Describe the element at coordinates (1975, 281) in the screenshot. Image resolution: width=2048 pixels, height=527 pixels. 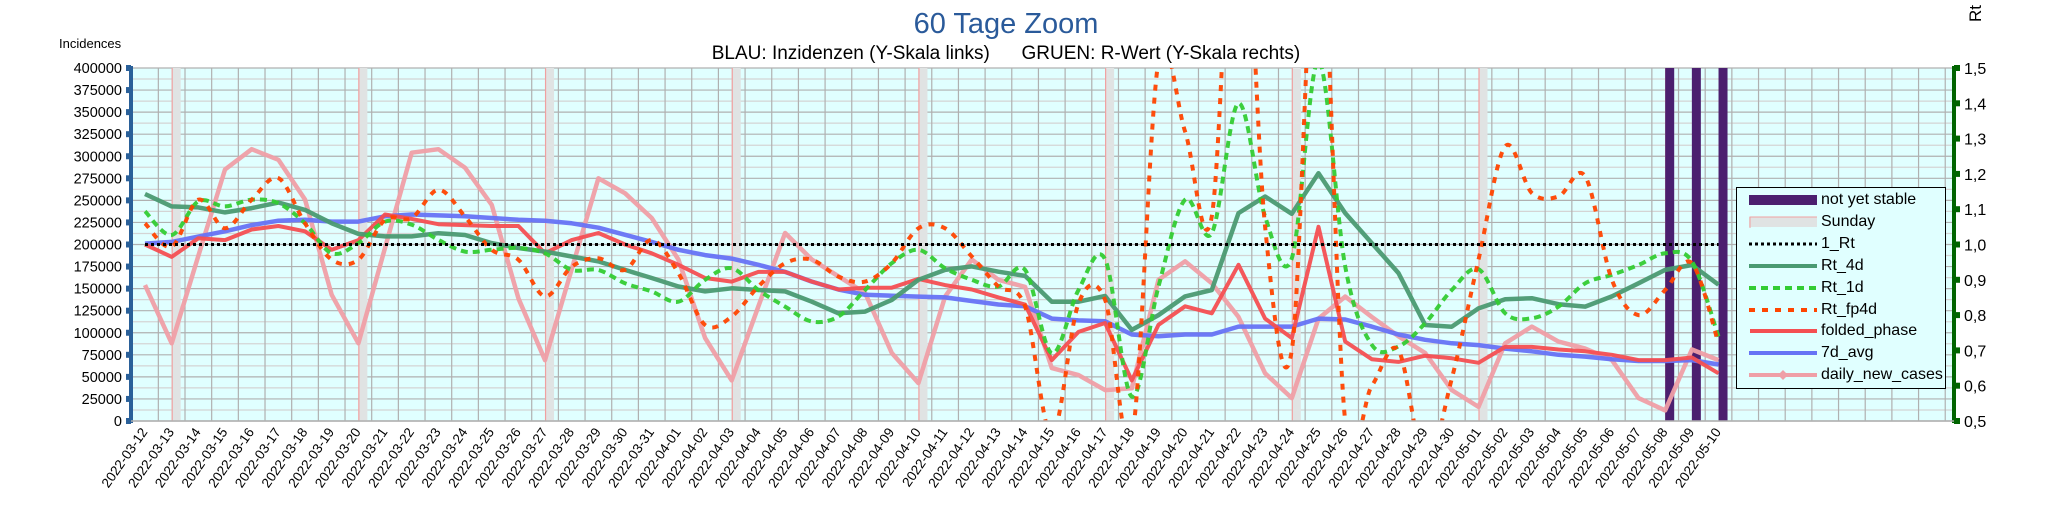
I see `y-tick-label-right: 0,9` at that location.